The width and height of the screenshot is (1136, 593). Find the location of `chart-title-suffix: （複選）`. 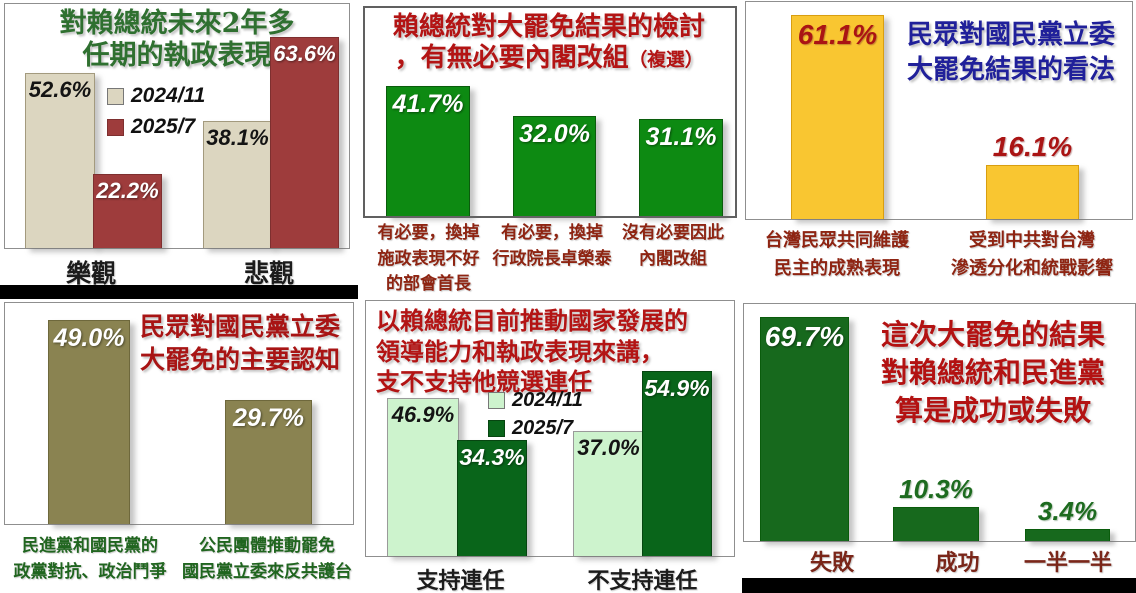

chart-title-suffix: （複選） is located at coordinates (666, 60).